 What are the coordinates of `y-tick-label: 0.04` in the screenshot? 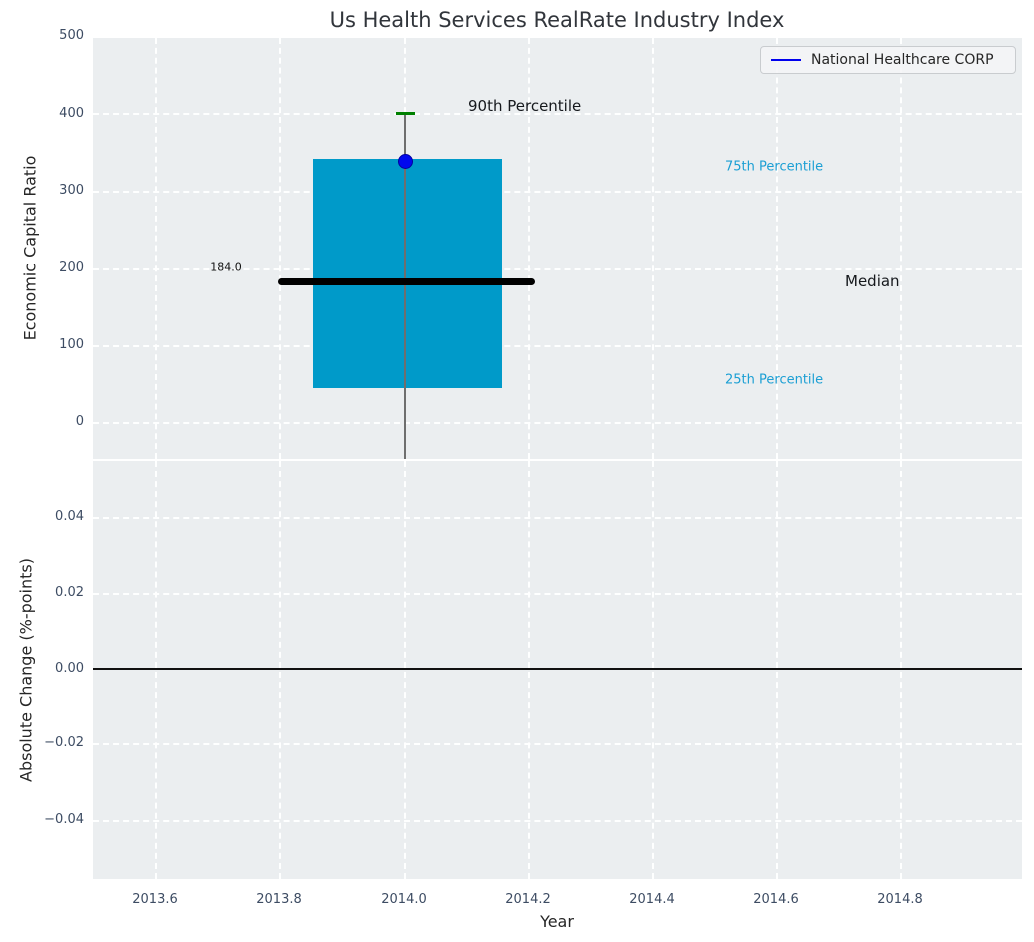 It's located at (69, 516).